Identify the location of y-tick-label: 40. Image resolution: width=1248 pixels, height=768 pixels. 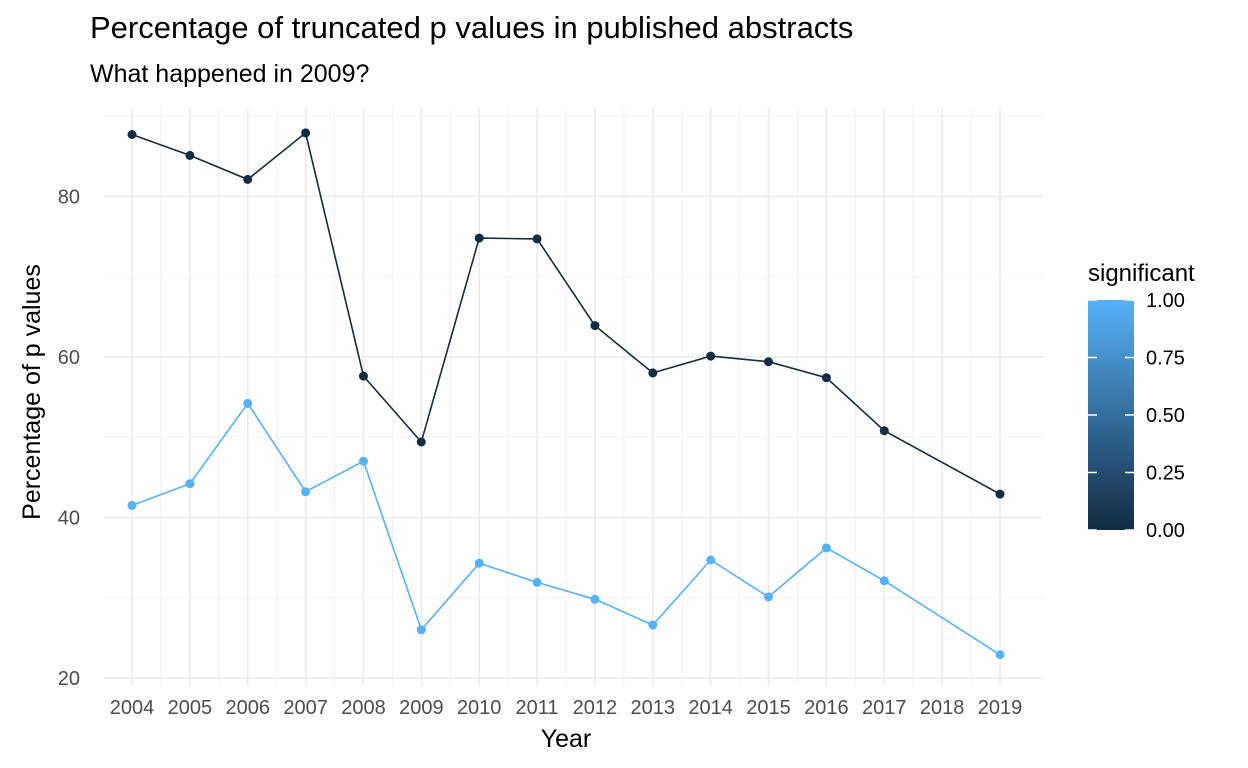
(69, 518).